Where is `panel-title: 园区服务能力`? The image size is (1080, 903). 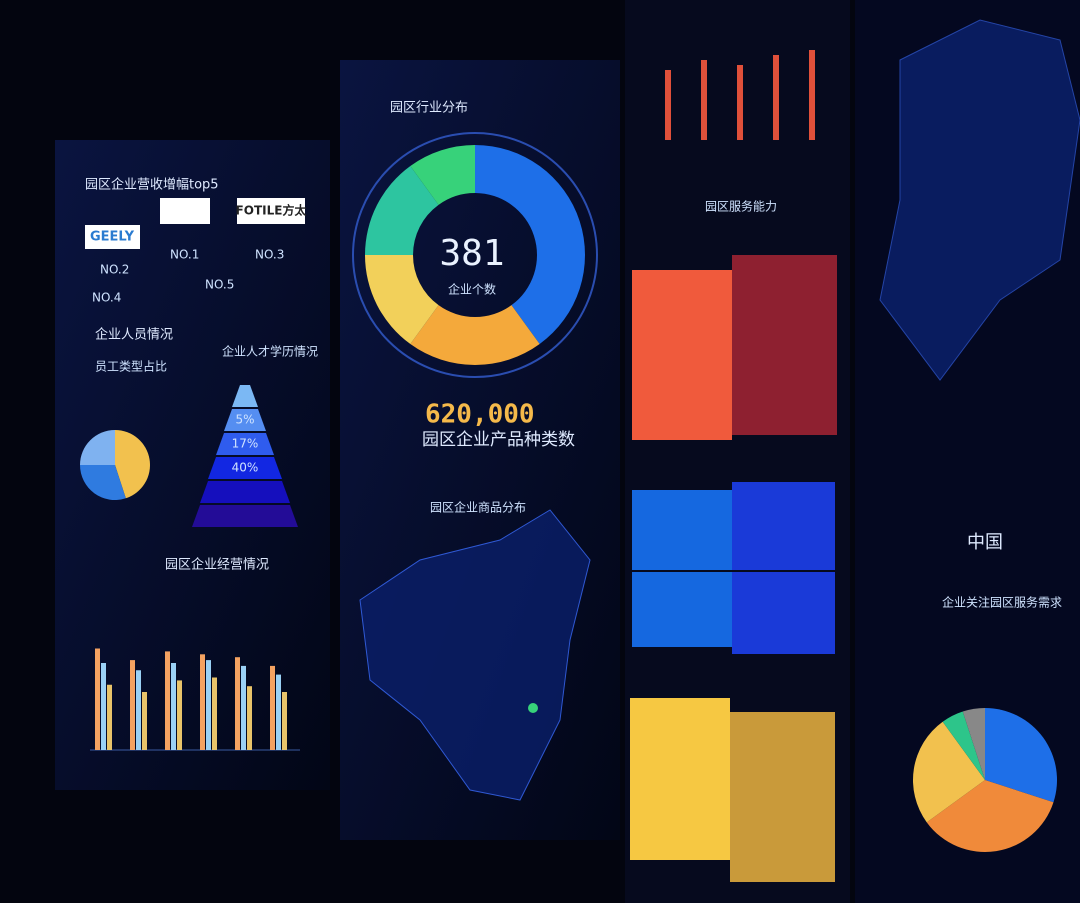
panel-title: 园区服务能力 is located at coordinates (741, 206).